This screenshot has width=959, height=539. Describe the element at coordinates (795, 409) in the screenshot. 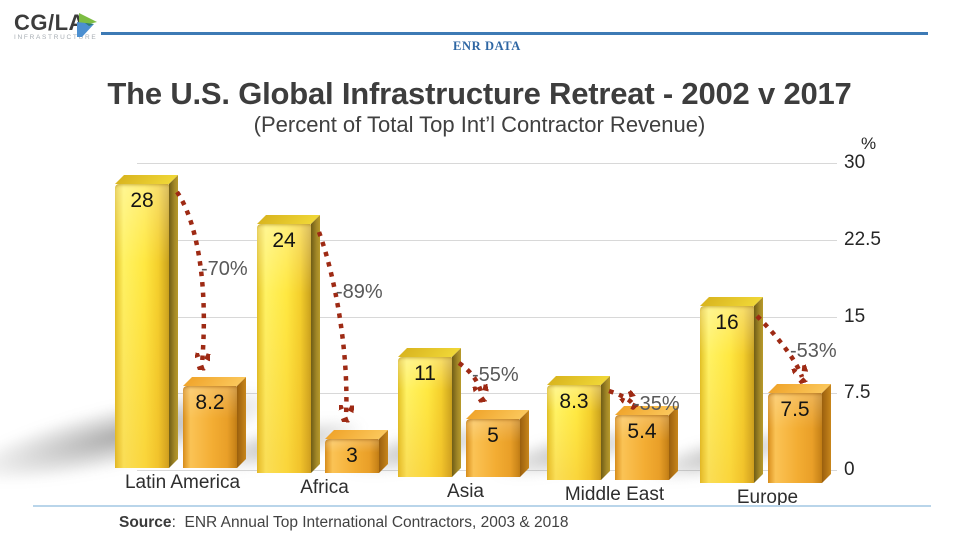

I see `bar-value-label: 7.5` at that location.